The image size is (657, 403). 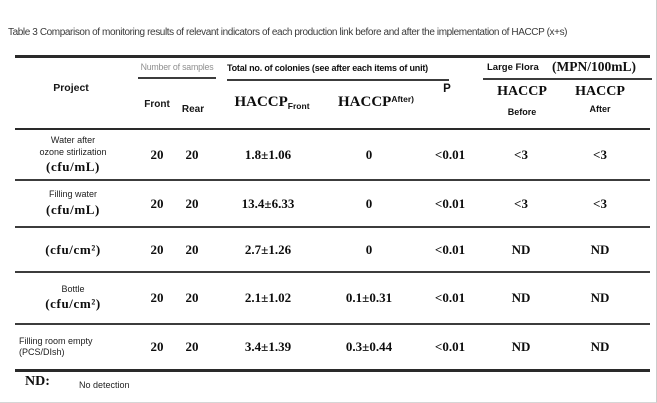 What do you see at coordinates (73, 140) in the screenshot?
I see `row-name-line: Water after` at bounding box center [73, 140].